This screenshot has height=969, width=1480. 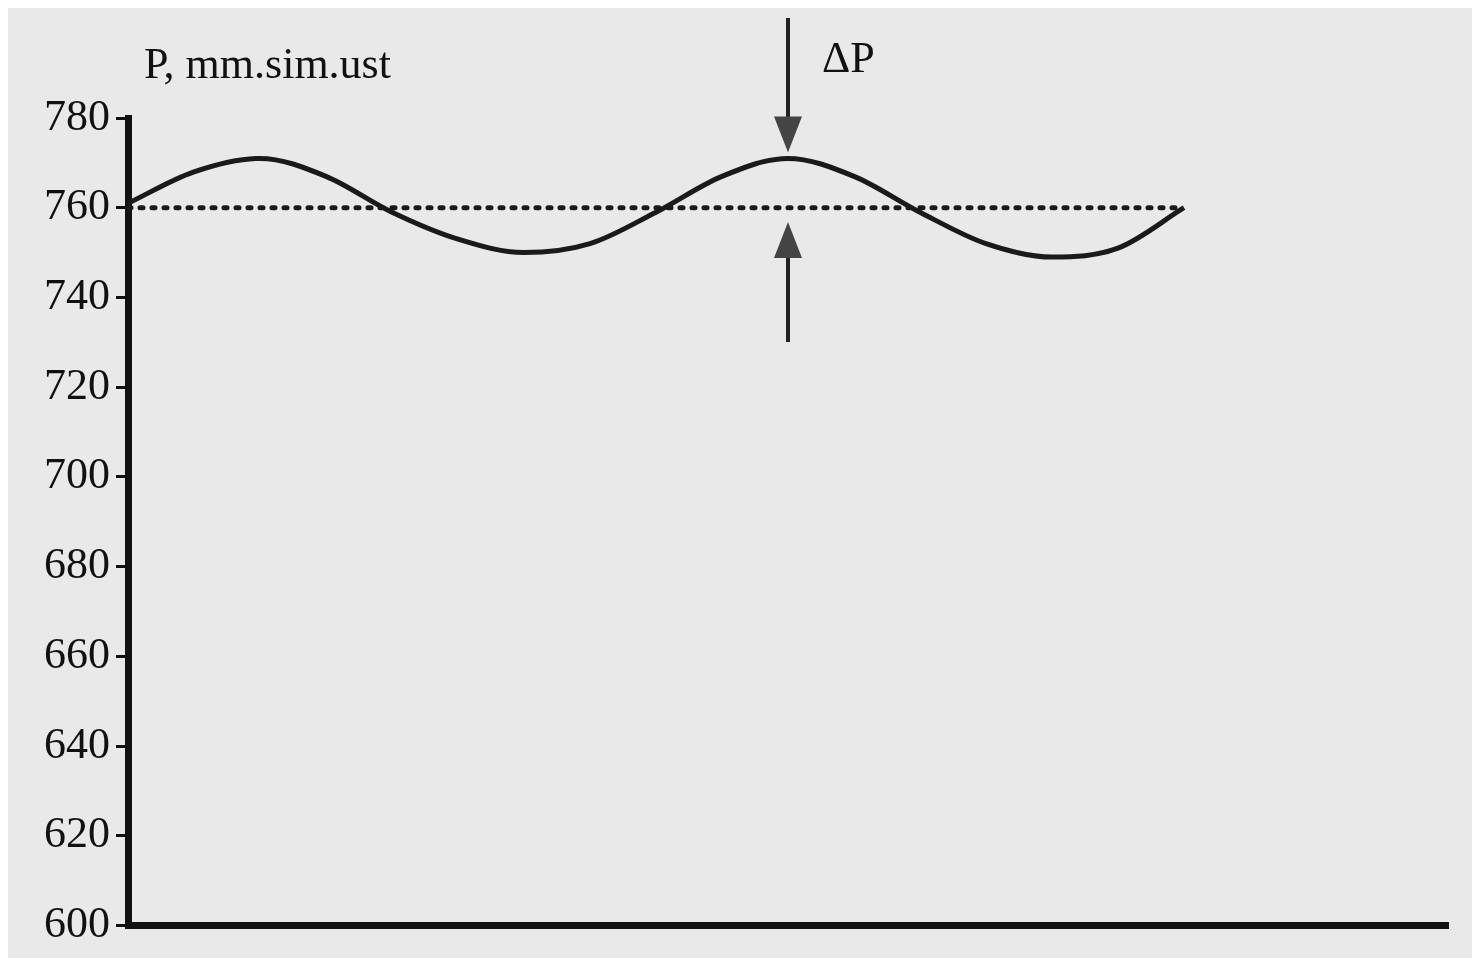 I want to click on y-tick-label: 700, so click(x=77, y=474).